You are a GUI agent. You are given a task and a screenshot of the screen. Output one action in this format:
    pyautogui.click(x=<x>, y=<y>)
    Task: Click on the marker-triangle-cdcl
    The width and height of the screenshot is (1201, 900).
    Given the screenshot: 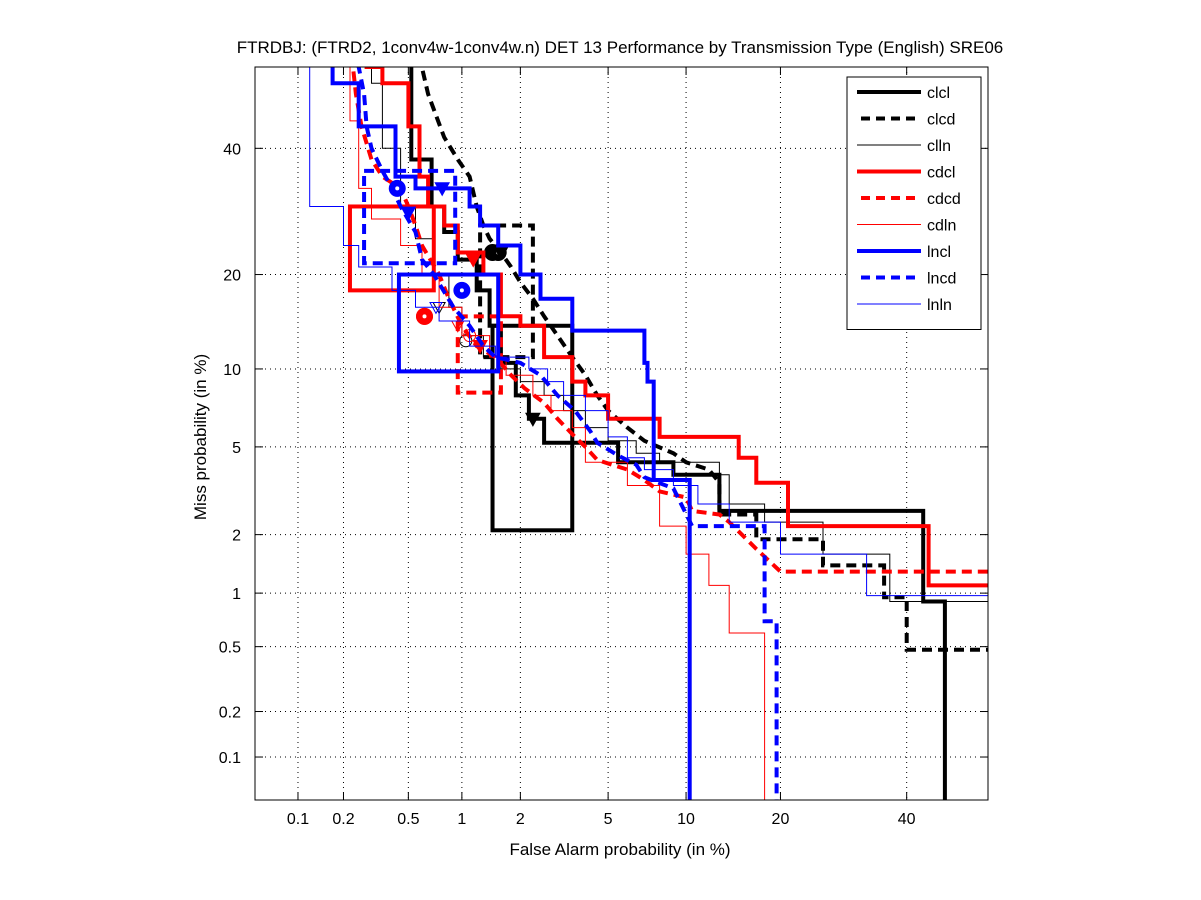 What is the action you would take?
    pyautogui.click(x=473, y=260)
    